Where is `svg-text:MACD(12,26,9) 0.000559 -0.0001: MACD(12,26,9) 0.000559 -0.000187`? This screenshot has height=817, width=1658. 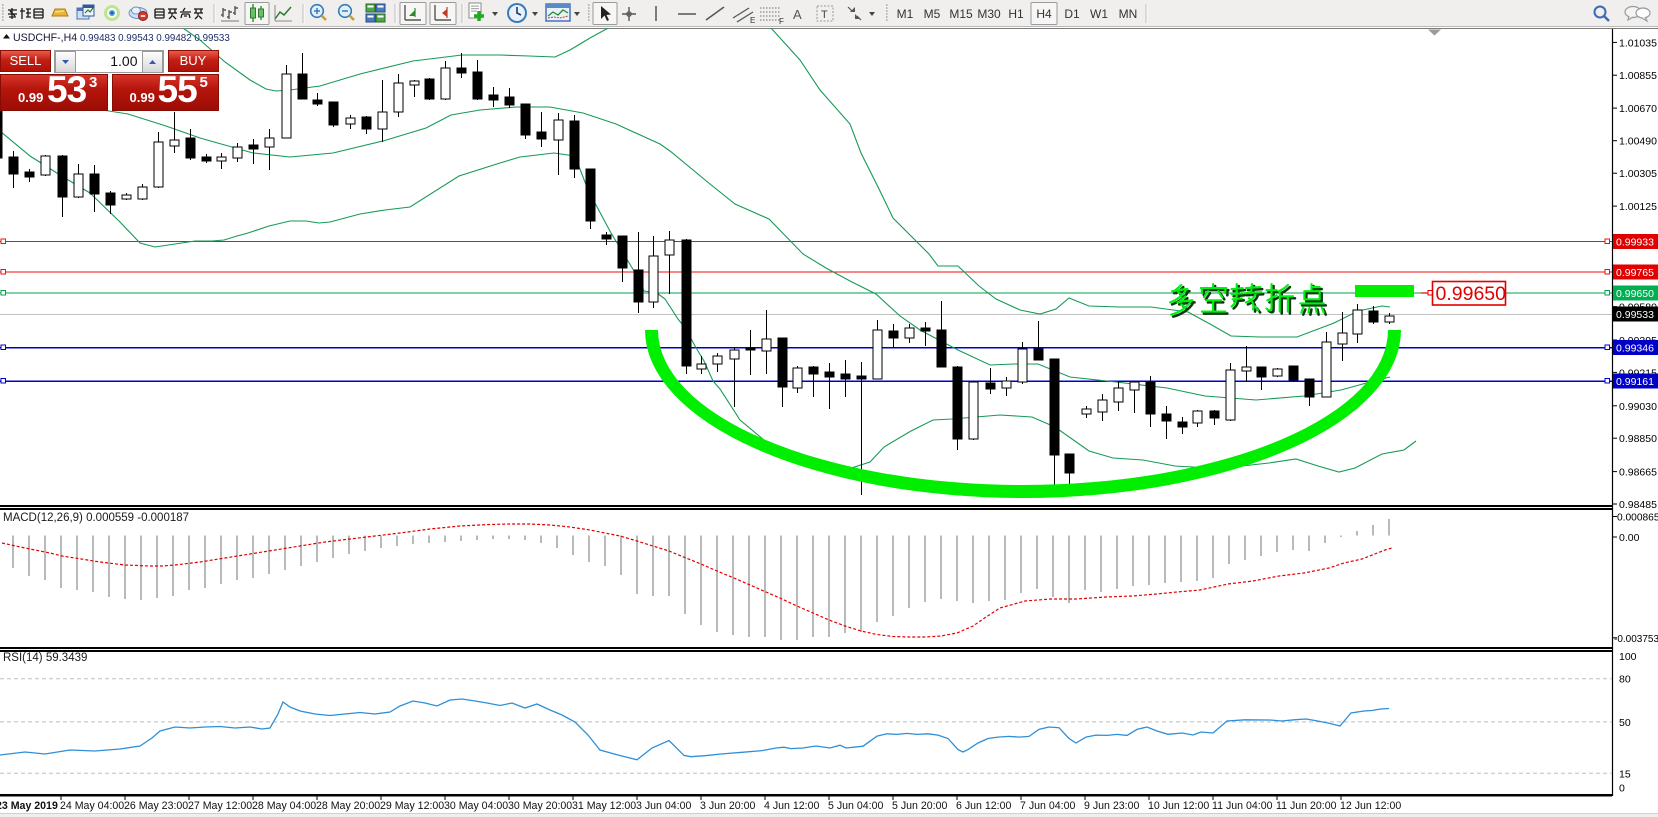 svg-text:MACD(12,26,9) 0.000559 -0.0001: MACD(12,26,9) 0.000559 -0.000187 is located at coordinates (96, 518).